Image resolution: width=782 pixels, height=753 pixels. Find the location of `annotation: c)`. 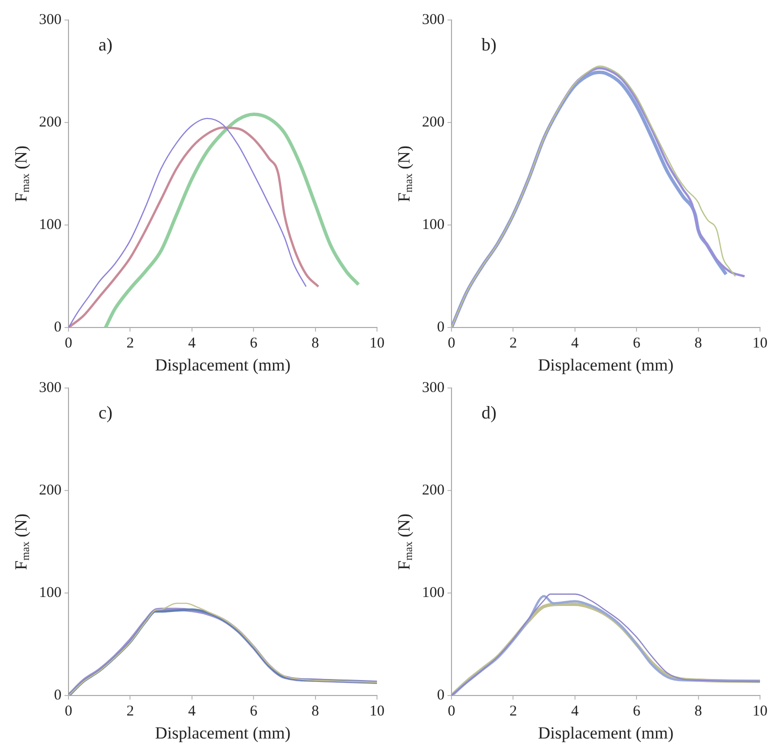

annotation: c) is located at coordinates (105, 412).